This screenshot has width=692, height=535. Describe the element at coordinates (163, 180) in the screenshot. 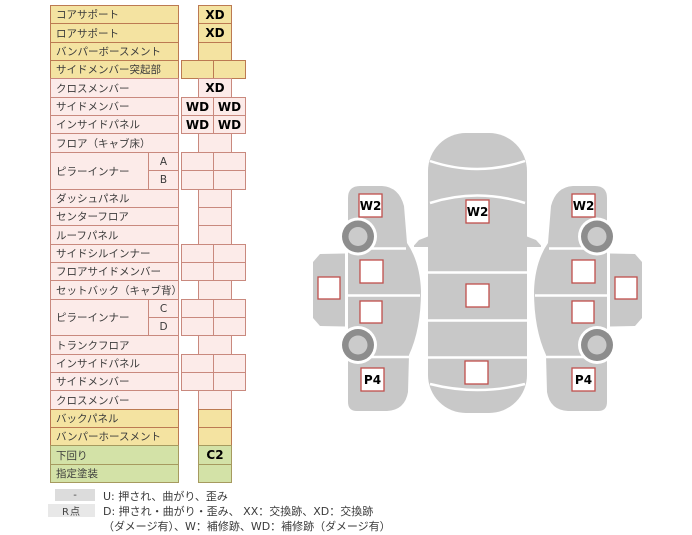

I see `row-sublabel: B` at that location.